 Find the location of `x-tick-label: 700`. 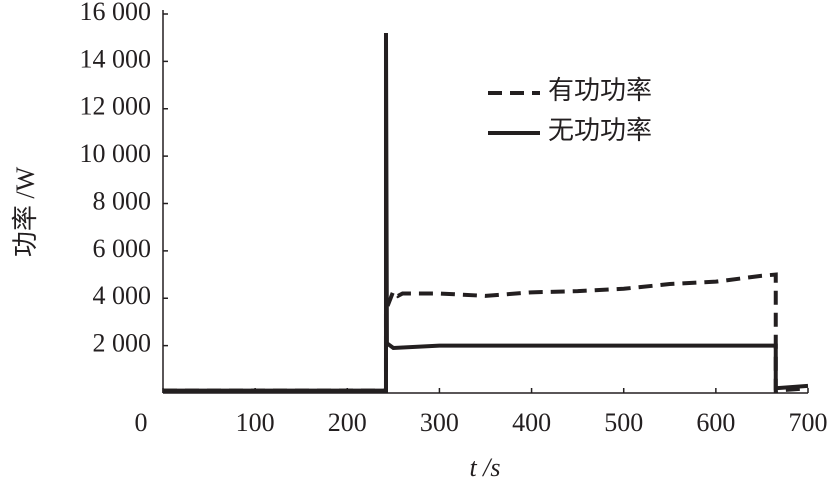

x-tick-label: 700 is located at coordinates (808, 422).